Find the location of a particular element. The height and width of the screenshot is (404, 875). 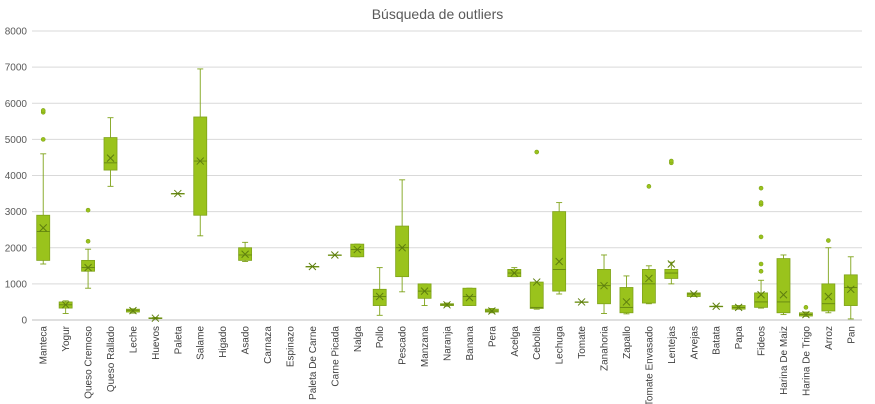

x-tick-label: Cebolla is located at coordinates (537, 343).